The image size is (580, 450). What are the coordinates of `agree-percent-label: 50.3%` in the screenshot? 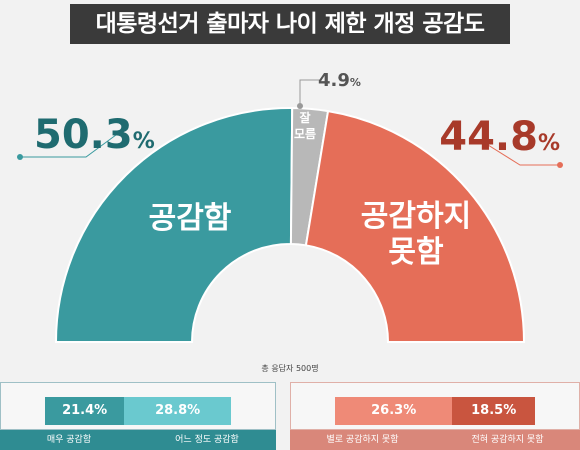 It's located at (94, 135).